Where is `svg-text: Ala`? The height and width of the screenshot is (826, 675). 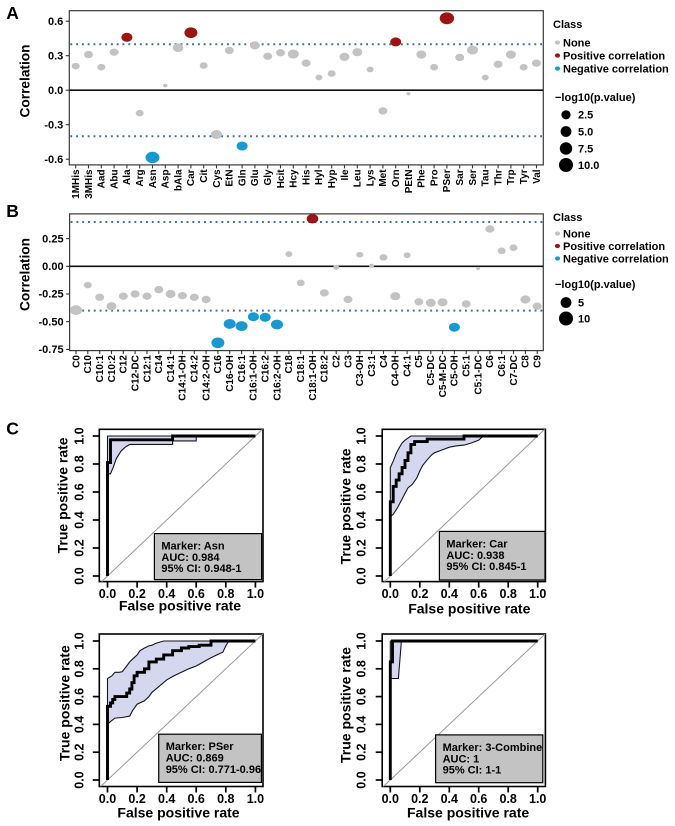
svg-text: Ala is located at coordinates (127, 177).